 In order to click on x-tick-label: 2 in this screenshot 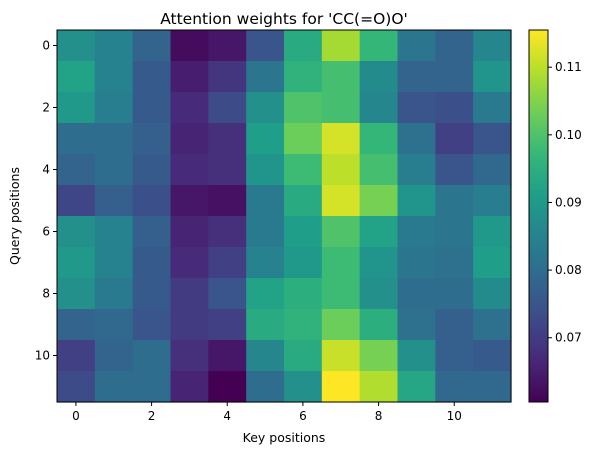, I will do `click(152, 416)`.